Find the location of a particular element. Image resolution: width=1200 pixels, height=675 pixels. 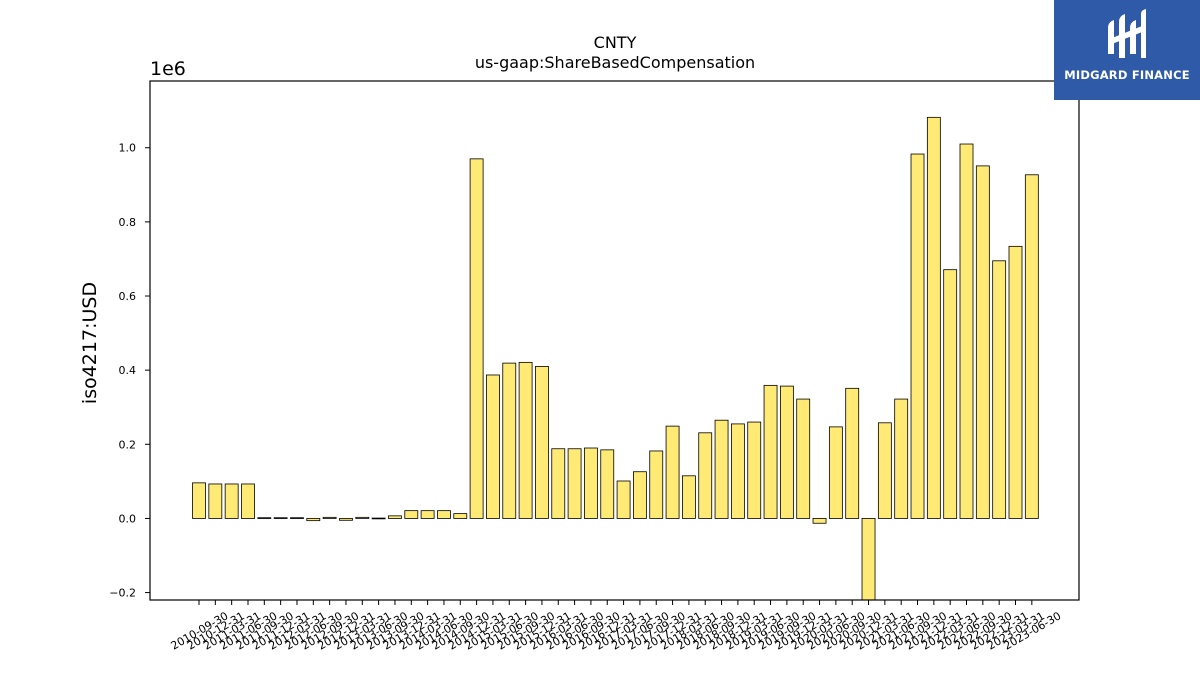

y-ticks-group: −0.2 0.0 0.2 0.4 0.6 0.8 1.0 is located at coordinates (129, 371).